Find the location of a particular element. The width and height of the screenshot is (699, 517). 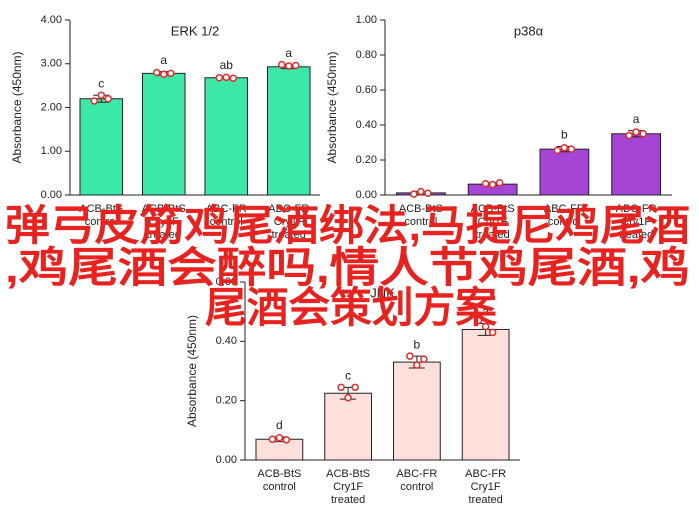

y-tick-label: 4.00 is located at coordinates (51, 20).